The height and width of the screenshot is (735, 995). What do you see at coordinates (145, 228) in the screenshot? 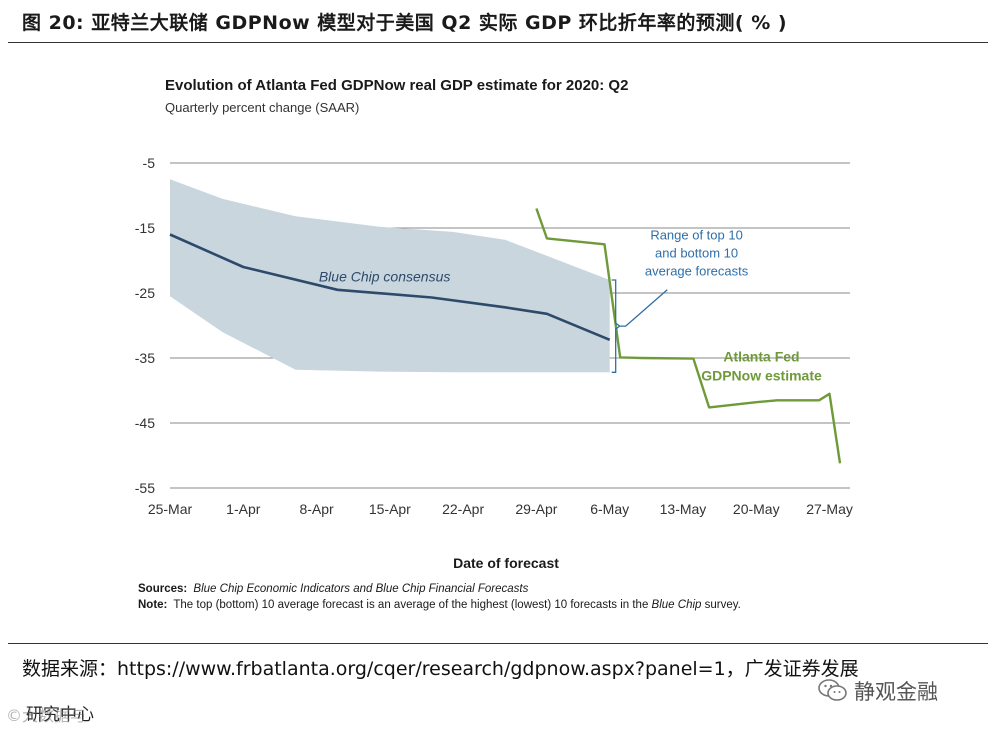
I see `y-tick-label: -15` at bounding box center [145, 228].